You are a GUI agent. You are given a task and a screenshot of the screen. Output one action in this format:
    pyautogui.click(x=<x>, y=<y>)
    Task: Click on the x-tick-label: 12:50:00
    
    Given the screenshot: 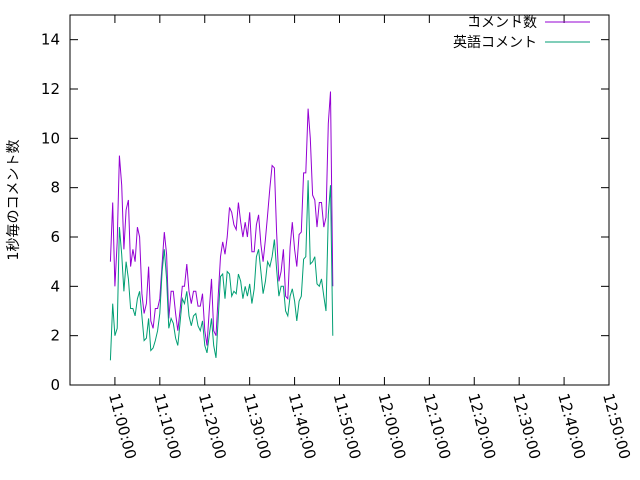 What is the action you would take?
    pyautogui.click(x=616, y=426)
    